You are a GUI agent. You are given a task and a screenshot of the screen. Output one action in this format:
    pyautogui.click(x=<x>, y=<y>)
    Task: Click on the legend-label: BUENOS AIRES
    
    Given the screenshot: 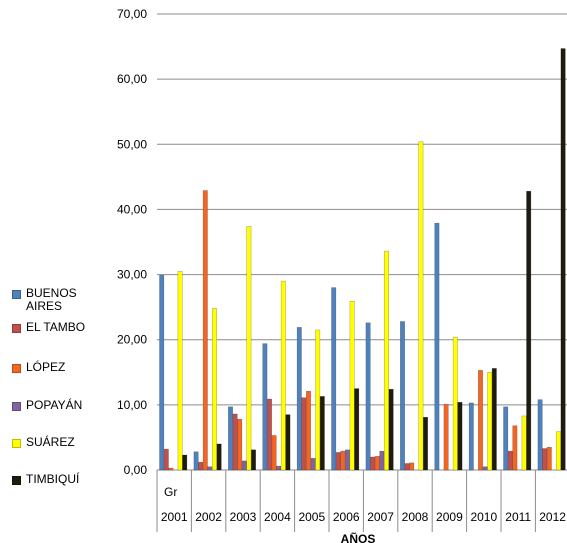 What is the action you would take?
    pyautogui.click(x=51, y=299)
    